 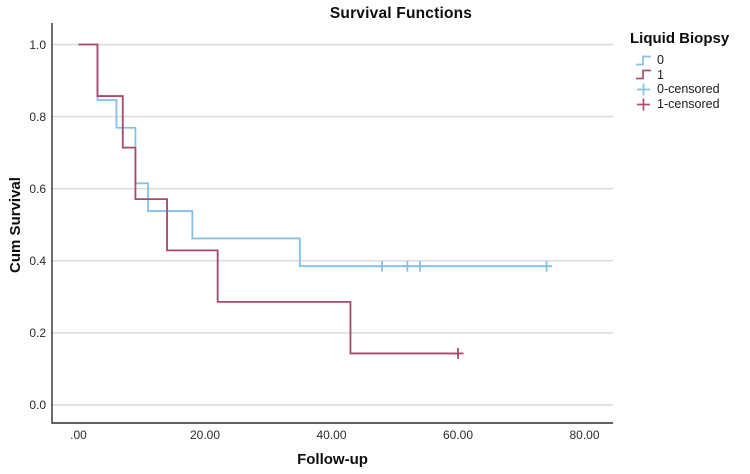 What do you see at coordinates (37, 260) in the screenshot?
I see `y-tick-label: 0.4` at bounding box center [37, 260].